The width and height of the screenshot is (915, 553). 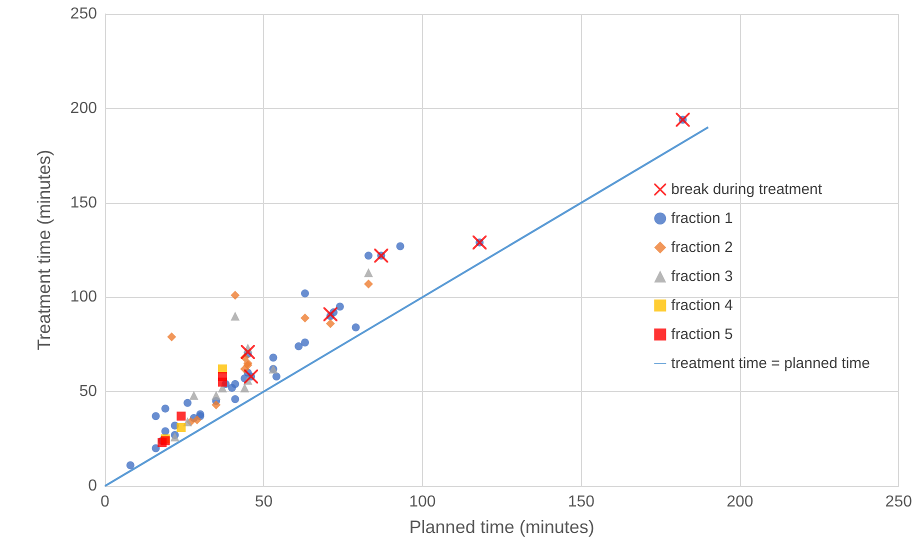 I want to click on x-axis-title: Planned time (minutes), so click(x=501, y=527).